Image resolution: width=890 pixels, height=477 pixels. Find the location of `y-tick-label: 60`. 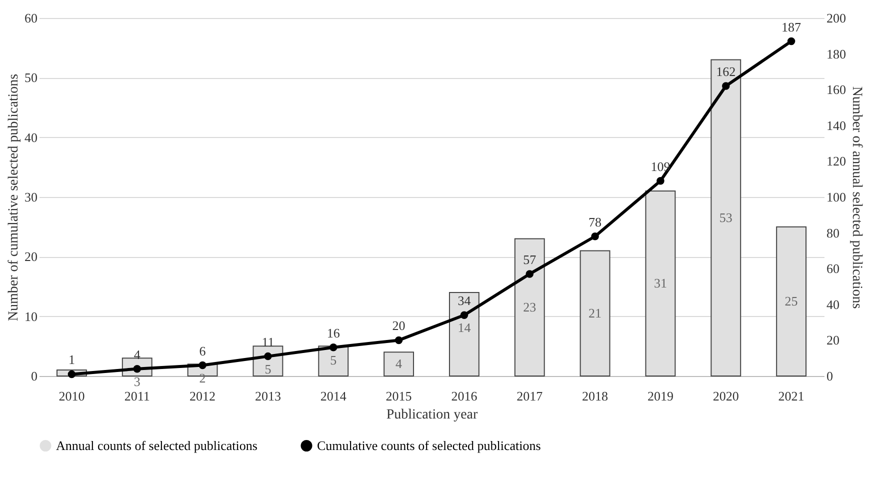

y-tick-label: 60 is located at coordinates (31, 18).